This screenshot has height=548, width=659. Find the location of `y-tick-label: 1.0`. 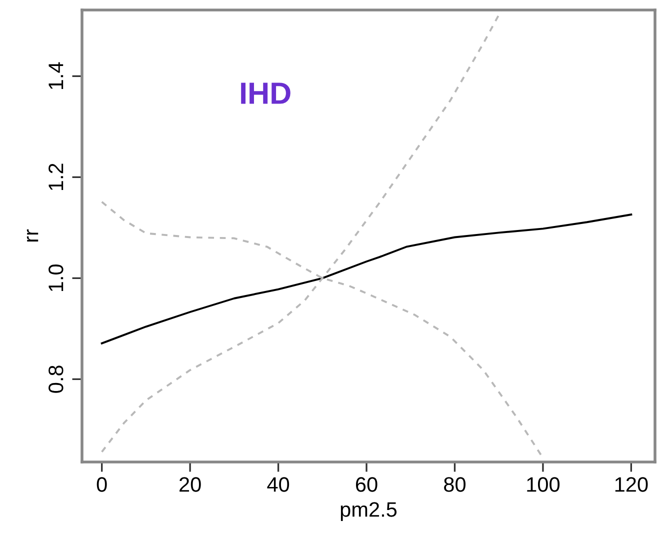

y-tick-label: 1.0 is located at coordinates (56, 278).